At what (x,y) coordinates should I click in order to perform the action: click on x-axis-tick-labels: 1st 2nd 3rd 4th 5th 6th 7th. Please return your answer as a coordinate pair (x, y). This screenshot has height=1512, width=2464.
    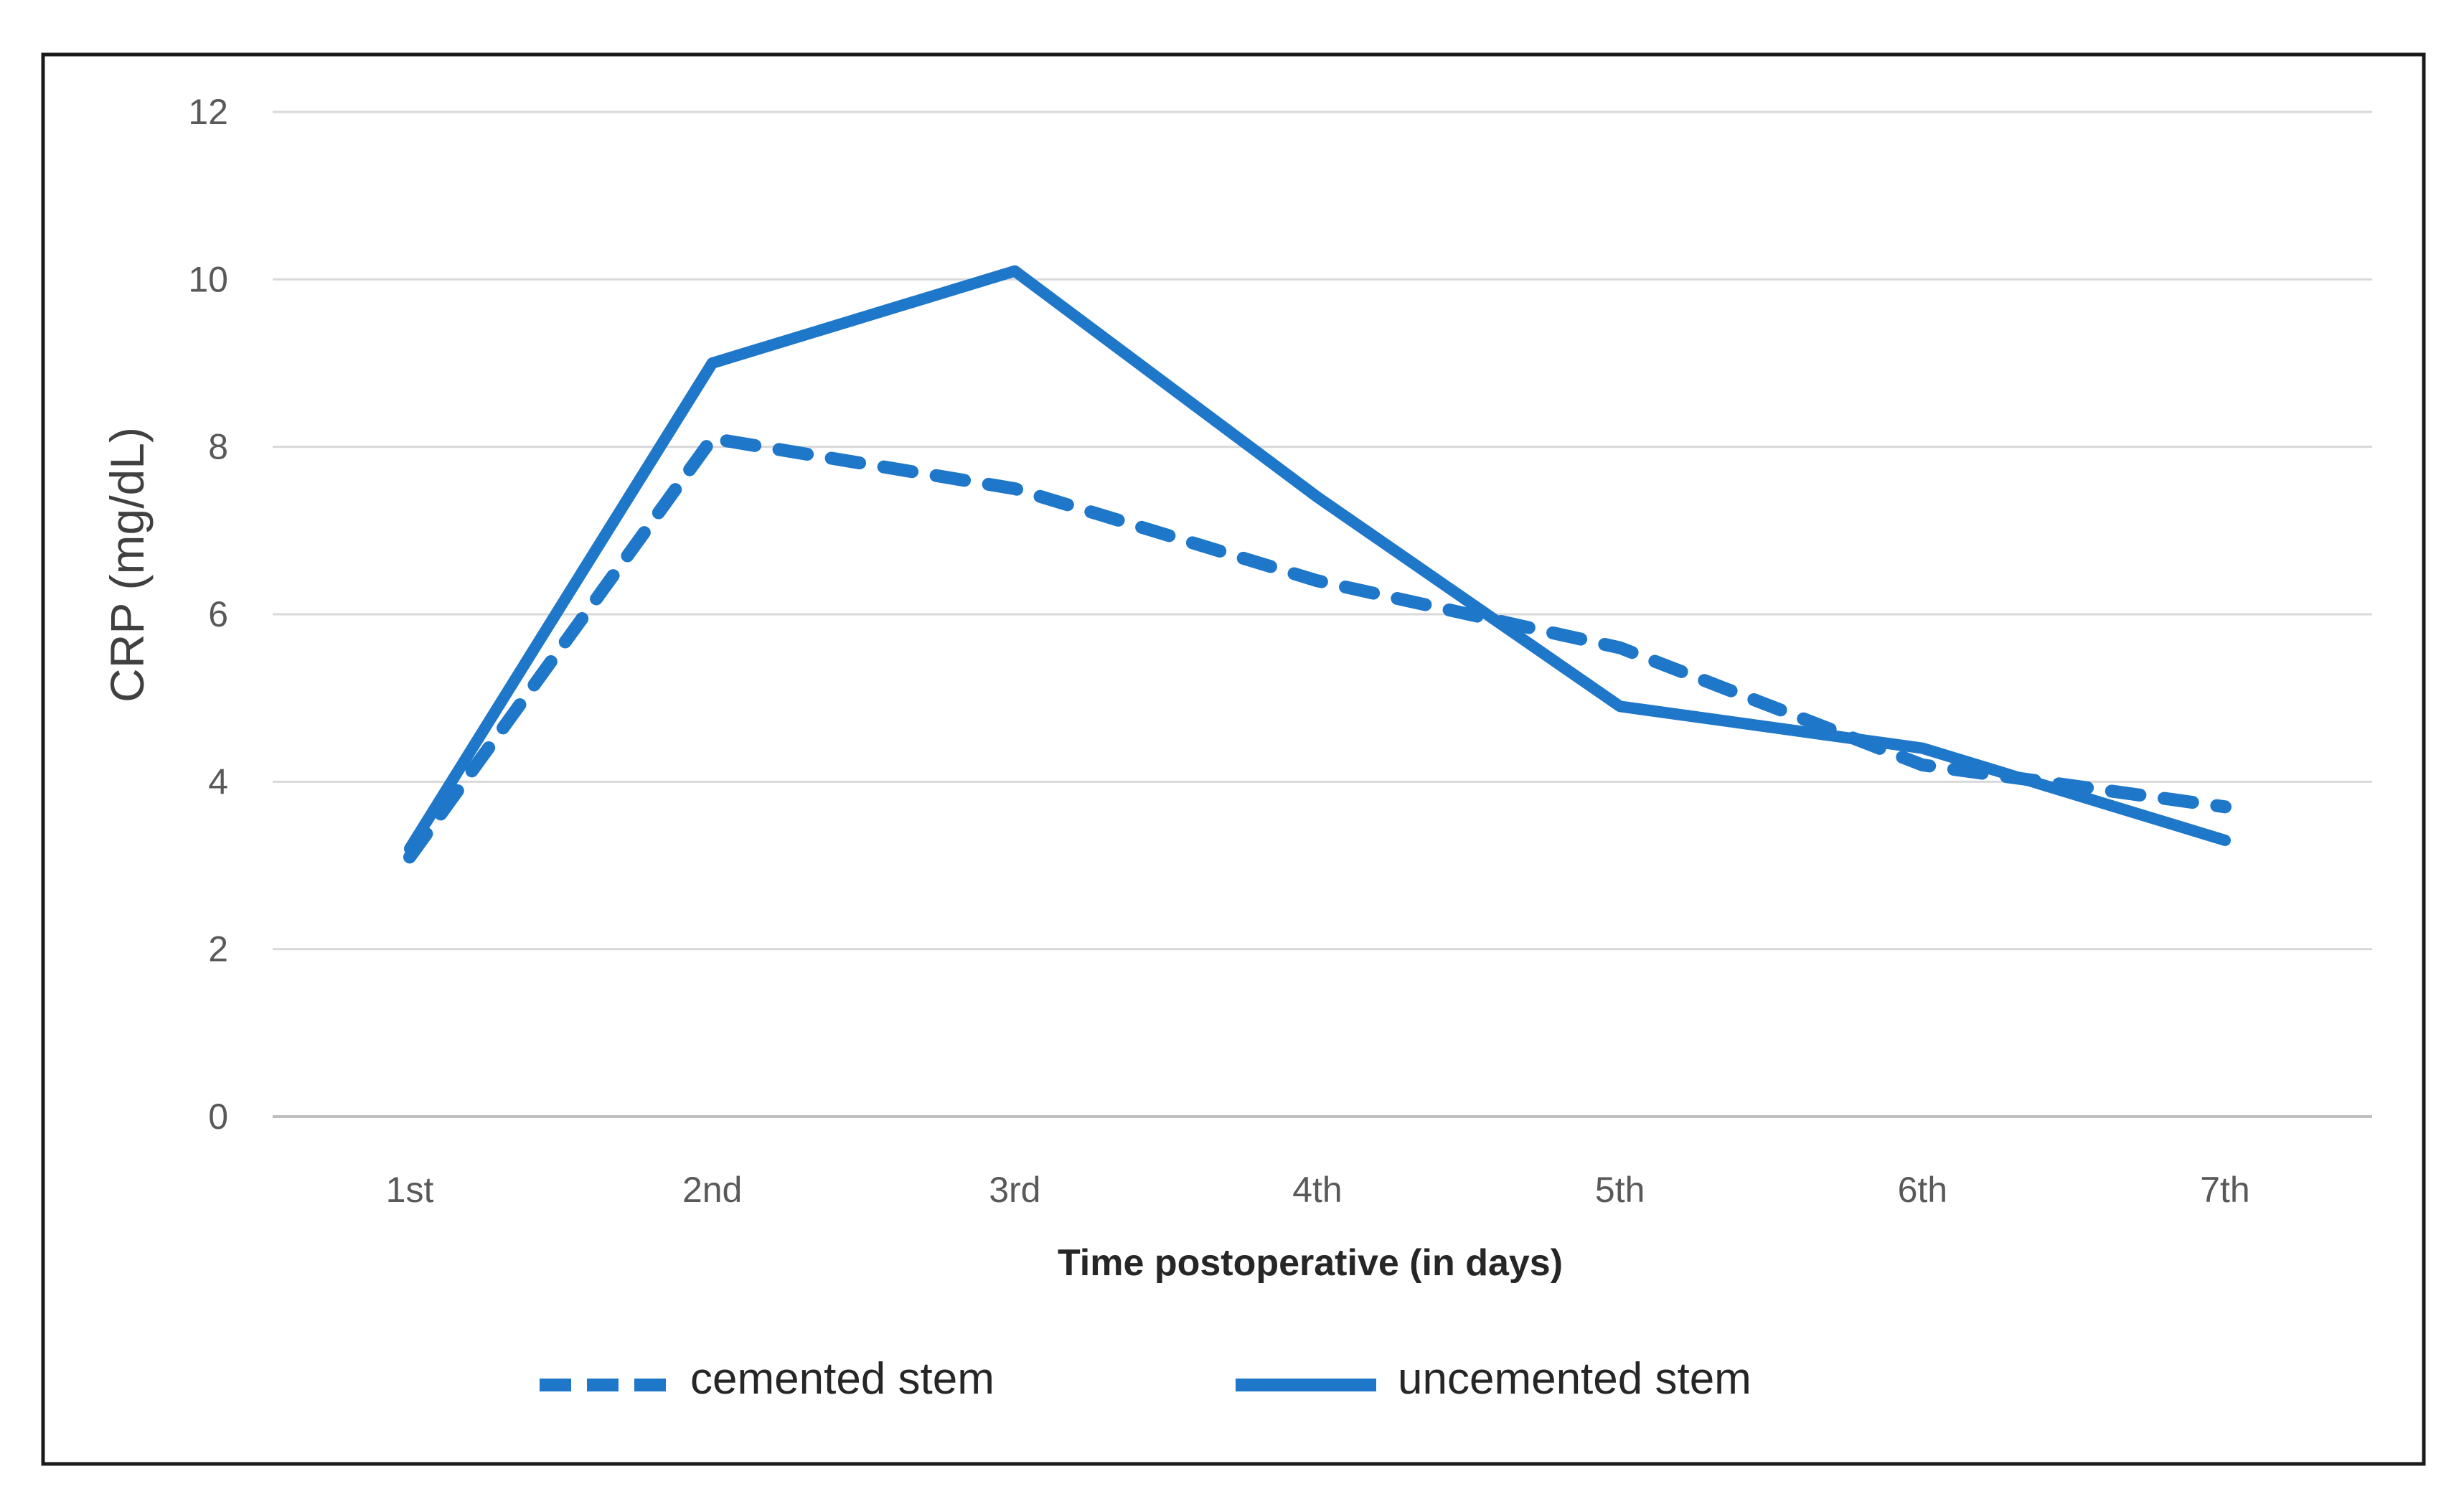
    Looking at the image, I should click on (1318, 1190).